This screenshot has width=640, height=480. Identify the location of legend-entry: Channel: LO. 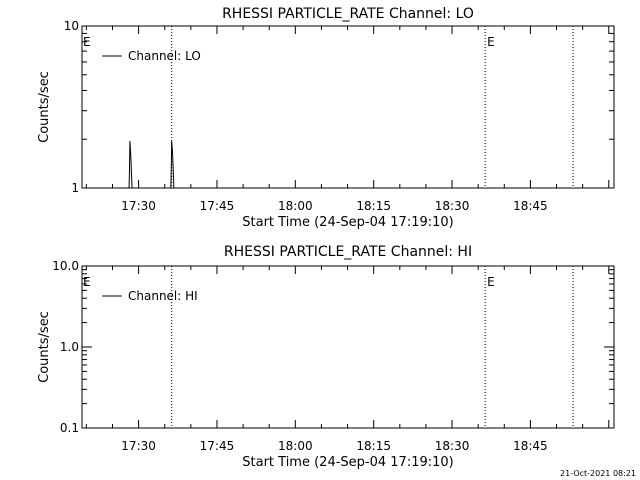
(164, 56).